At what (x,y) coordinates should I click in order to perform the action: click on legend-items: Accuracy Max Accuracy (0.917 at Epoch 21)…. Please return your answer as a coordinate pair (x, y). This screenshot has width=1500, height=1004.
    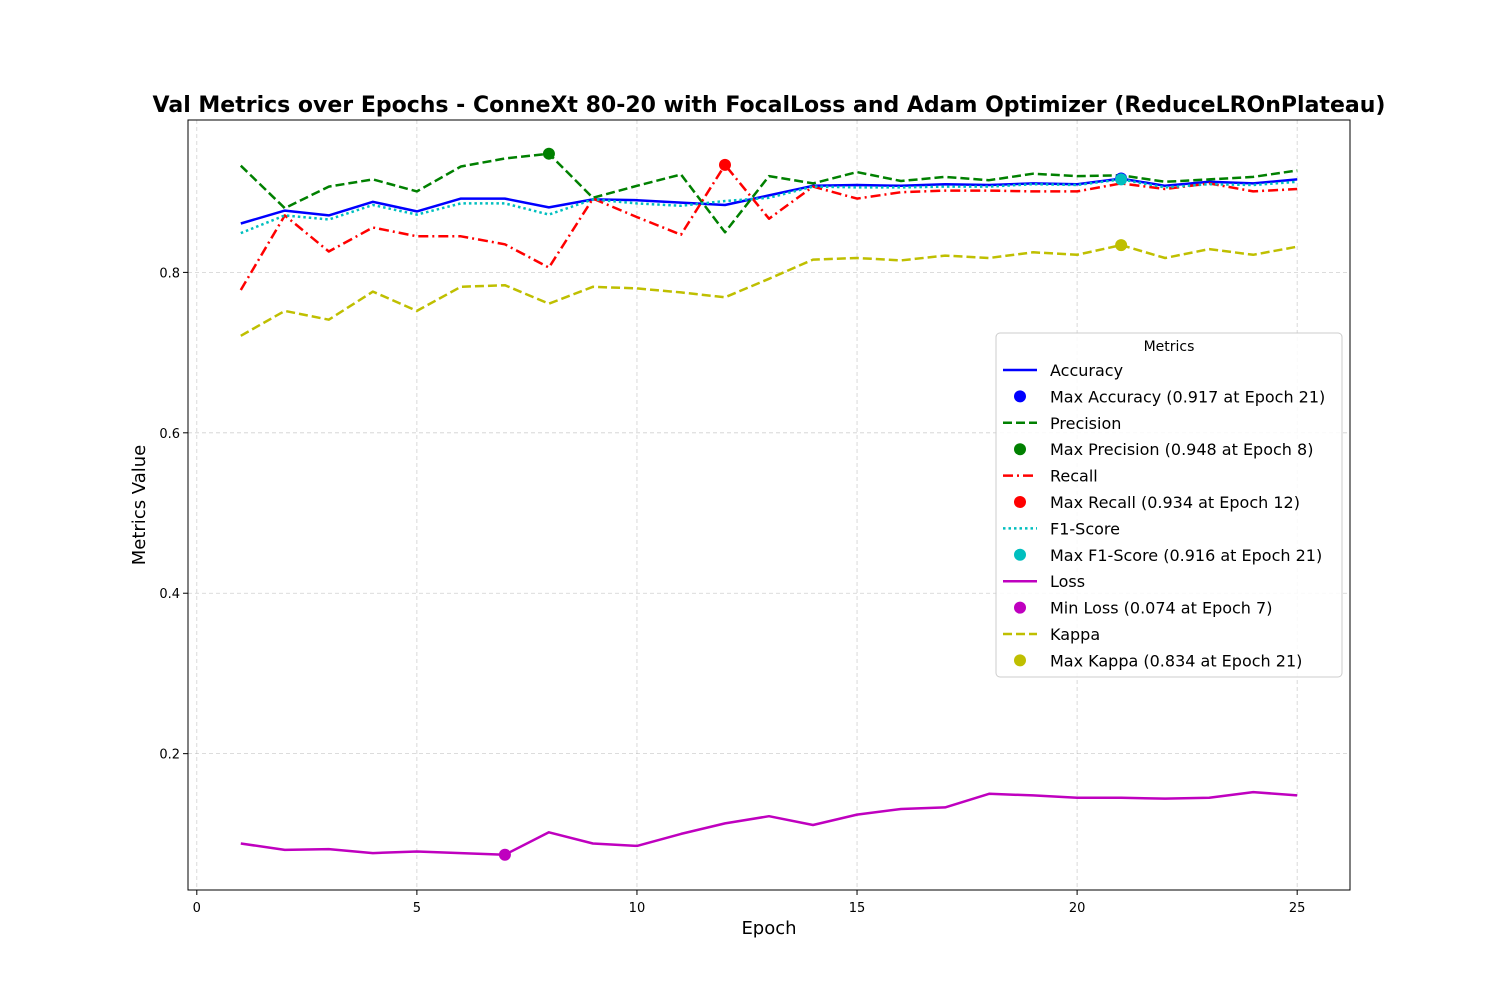
    Looking at the image, I should click on (1164, 515).